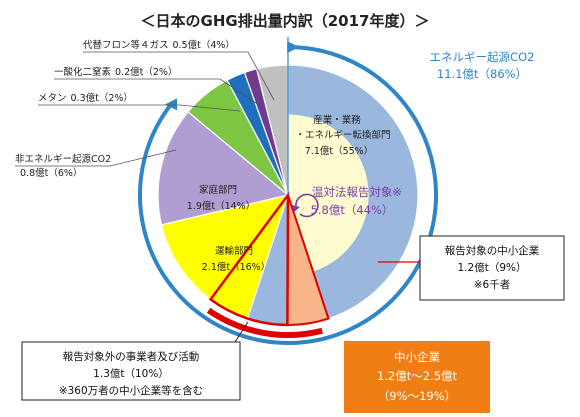 The width and height of the screenshot is (580, 417). I want to click on reported-sme-box, so click(492, 268).